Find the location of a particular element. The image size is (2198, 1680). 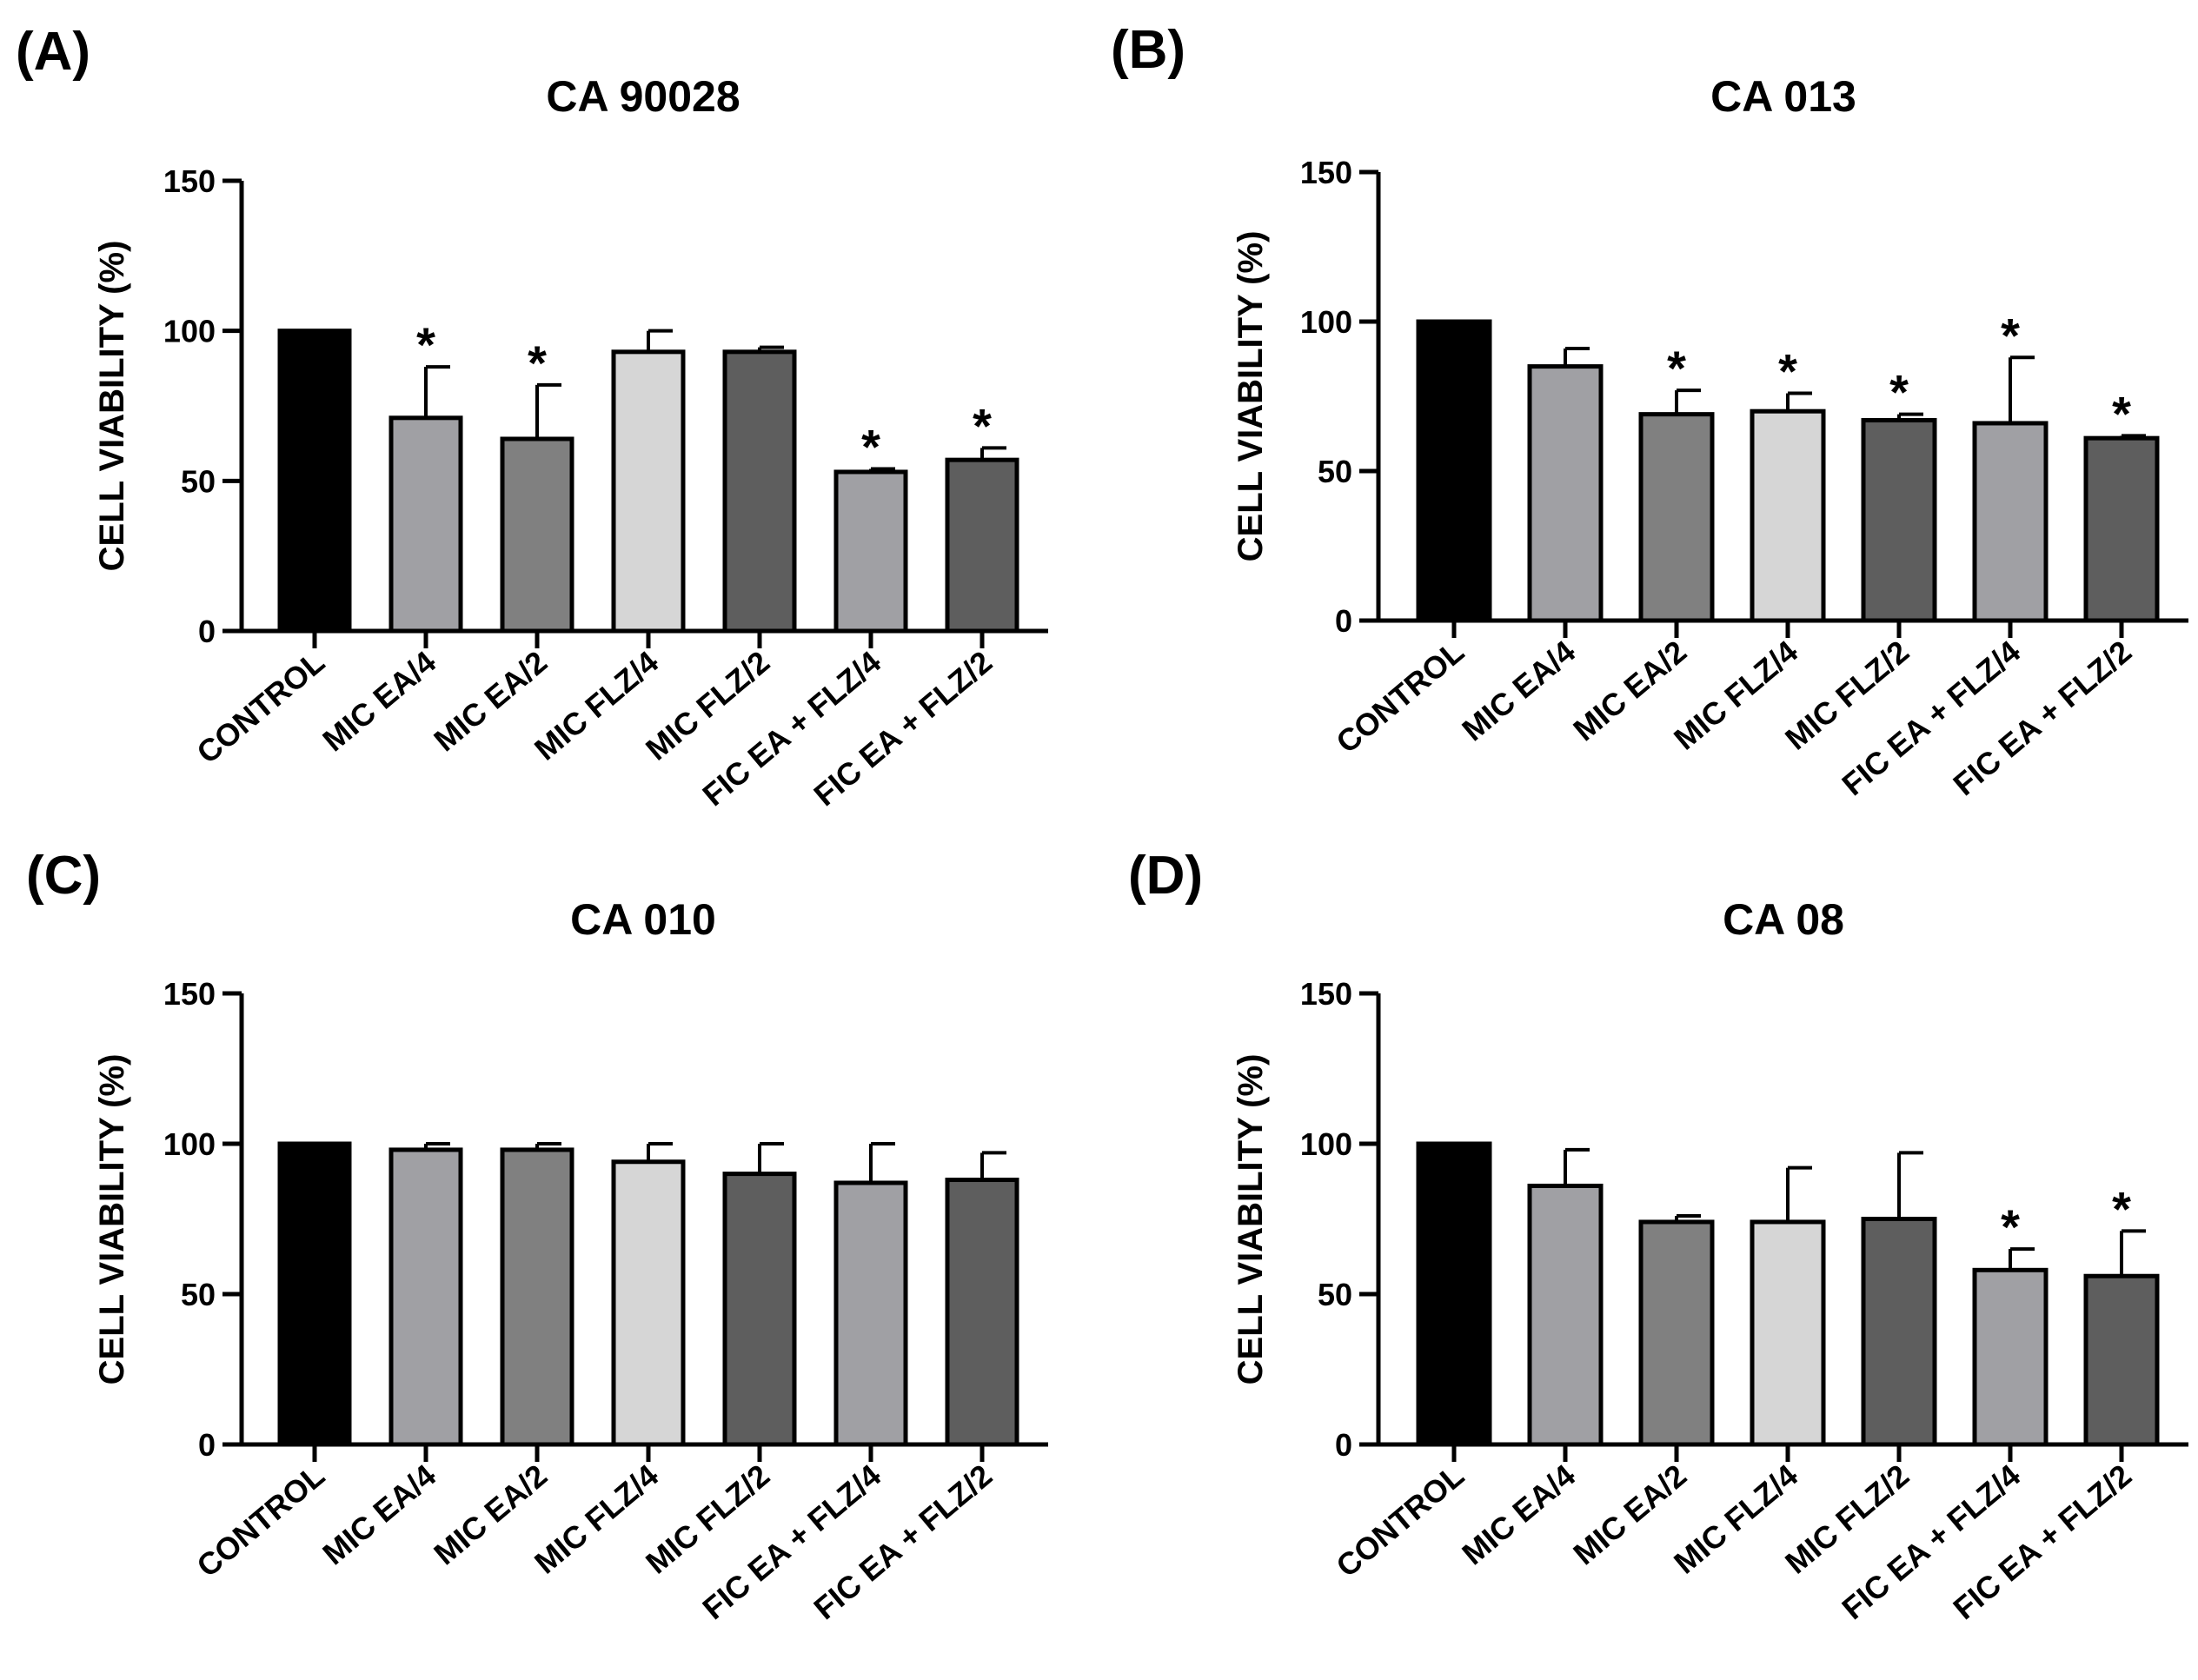

chart-title: CA 010 is located at coordinates (643, 919).